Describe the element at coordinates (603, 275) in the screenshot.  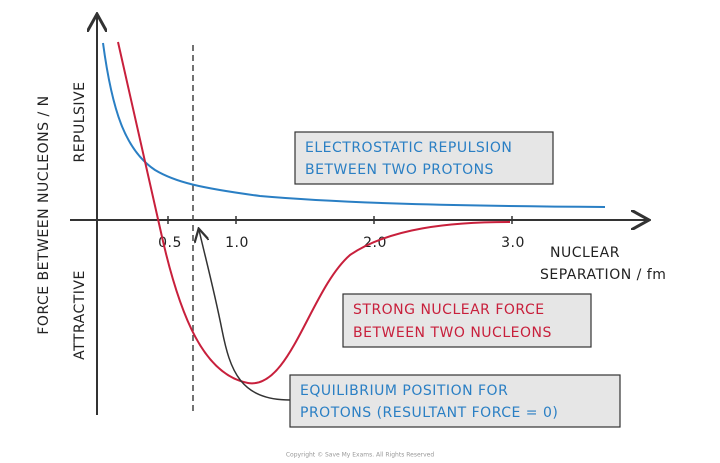
I see `x-axis-label: SEPARATION / fm` at that location.